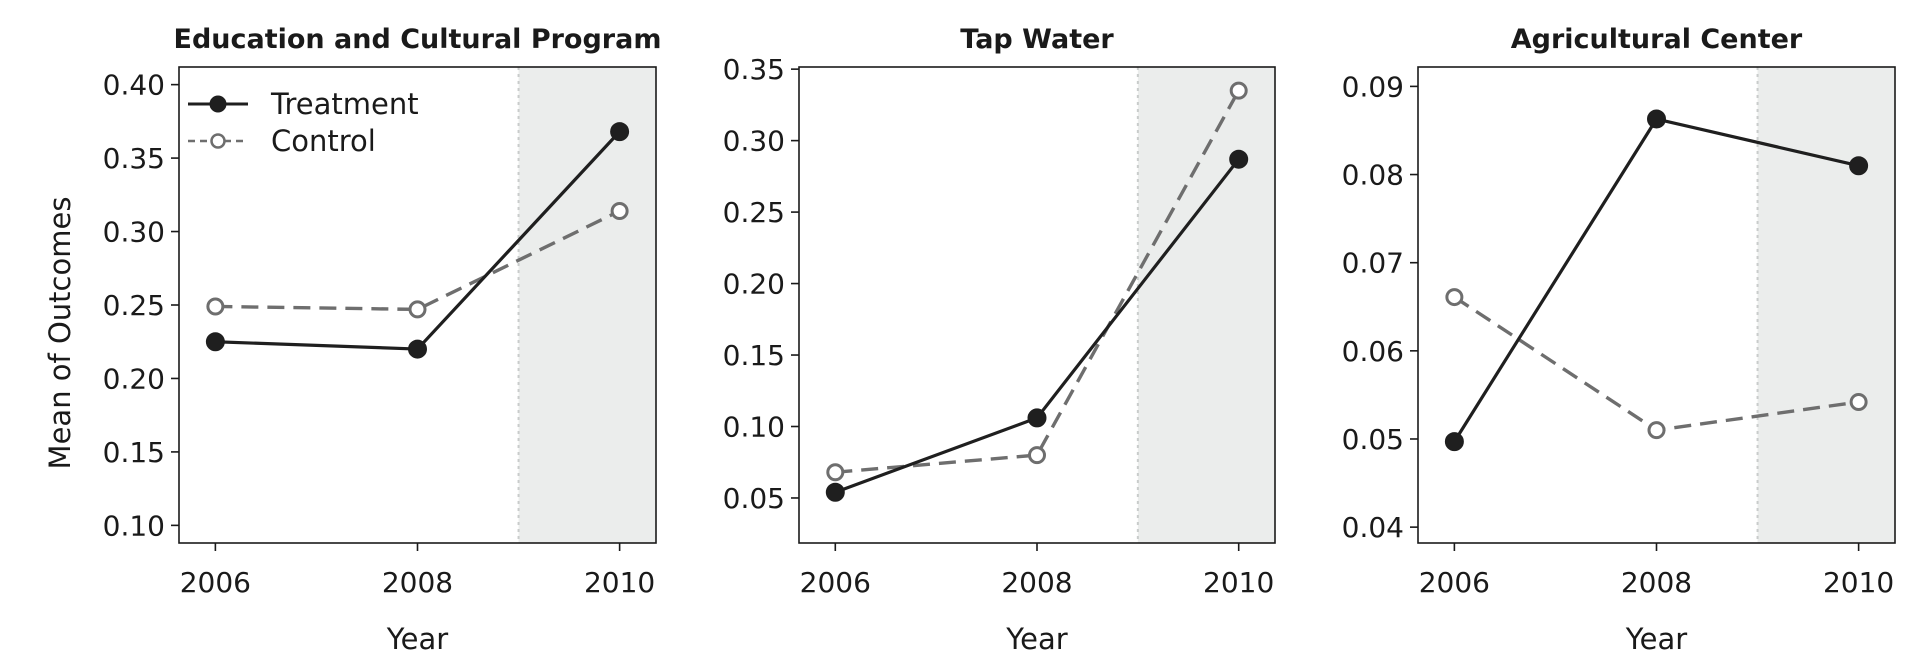 The width and height of the screenshot is (1926, 670). What do you see at coordinates (60, 333) in the screenshot?
I see `y-axis-label: Mean of Outcomes` at bounding box center [60, 333].